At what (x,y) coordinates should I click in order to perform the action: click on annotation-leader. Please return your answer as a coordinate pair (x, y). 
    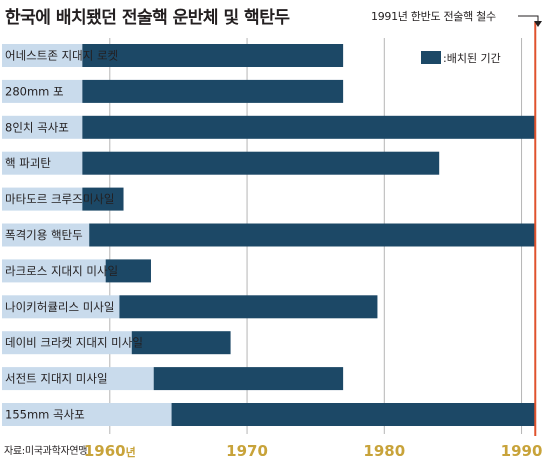
    Looking at the image, I should click on (528, 18).